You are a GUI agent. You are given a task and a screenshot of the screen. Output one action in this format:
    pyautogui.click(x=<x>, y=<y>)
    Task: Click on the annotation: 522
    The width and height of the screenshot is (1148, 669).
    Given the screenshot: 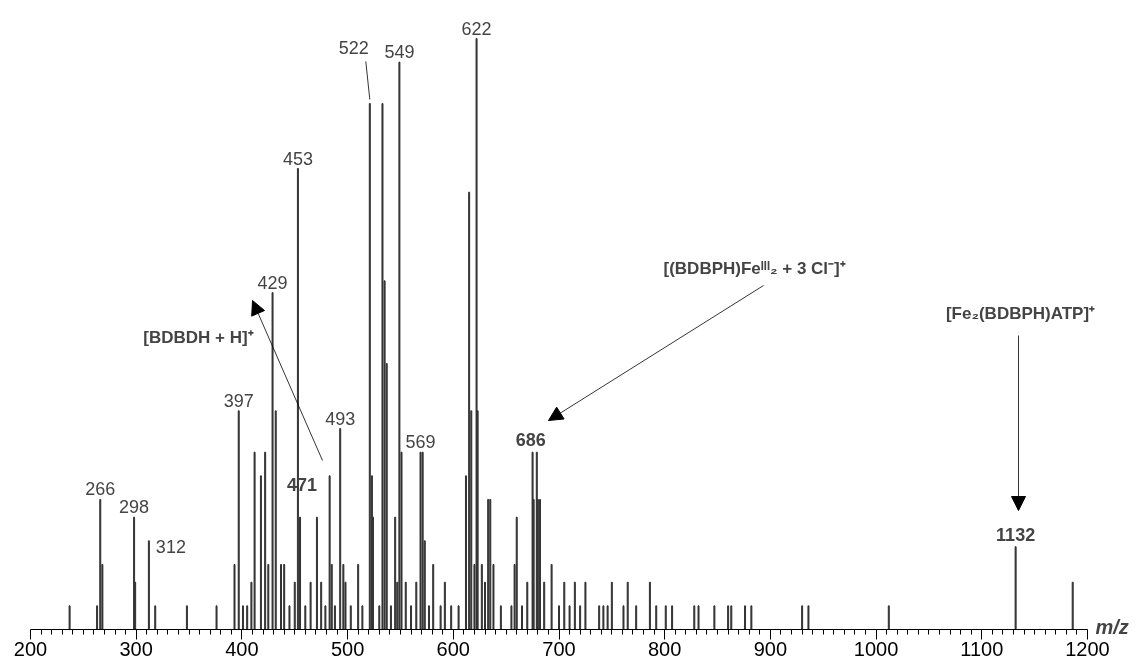 What is the action you would take?
    pyautogui.click(x=353, y=47)
    